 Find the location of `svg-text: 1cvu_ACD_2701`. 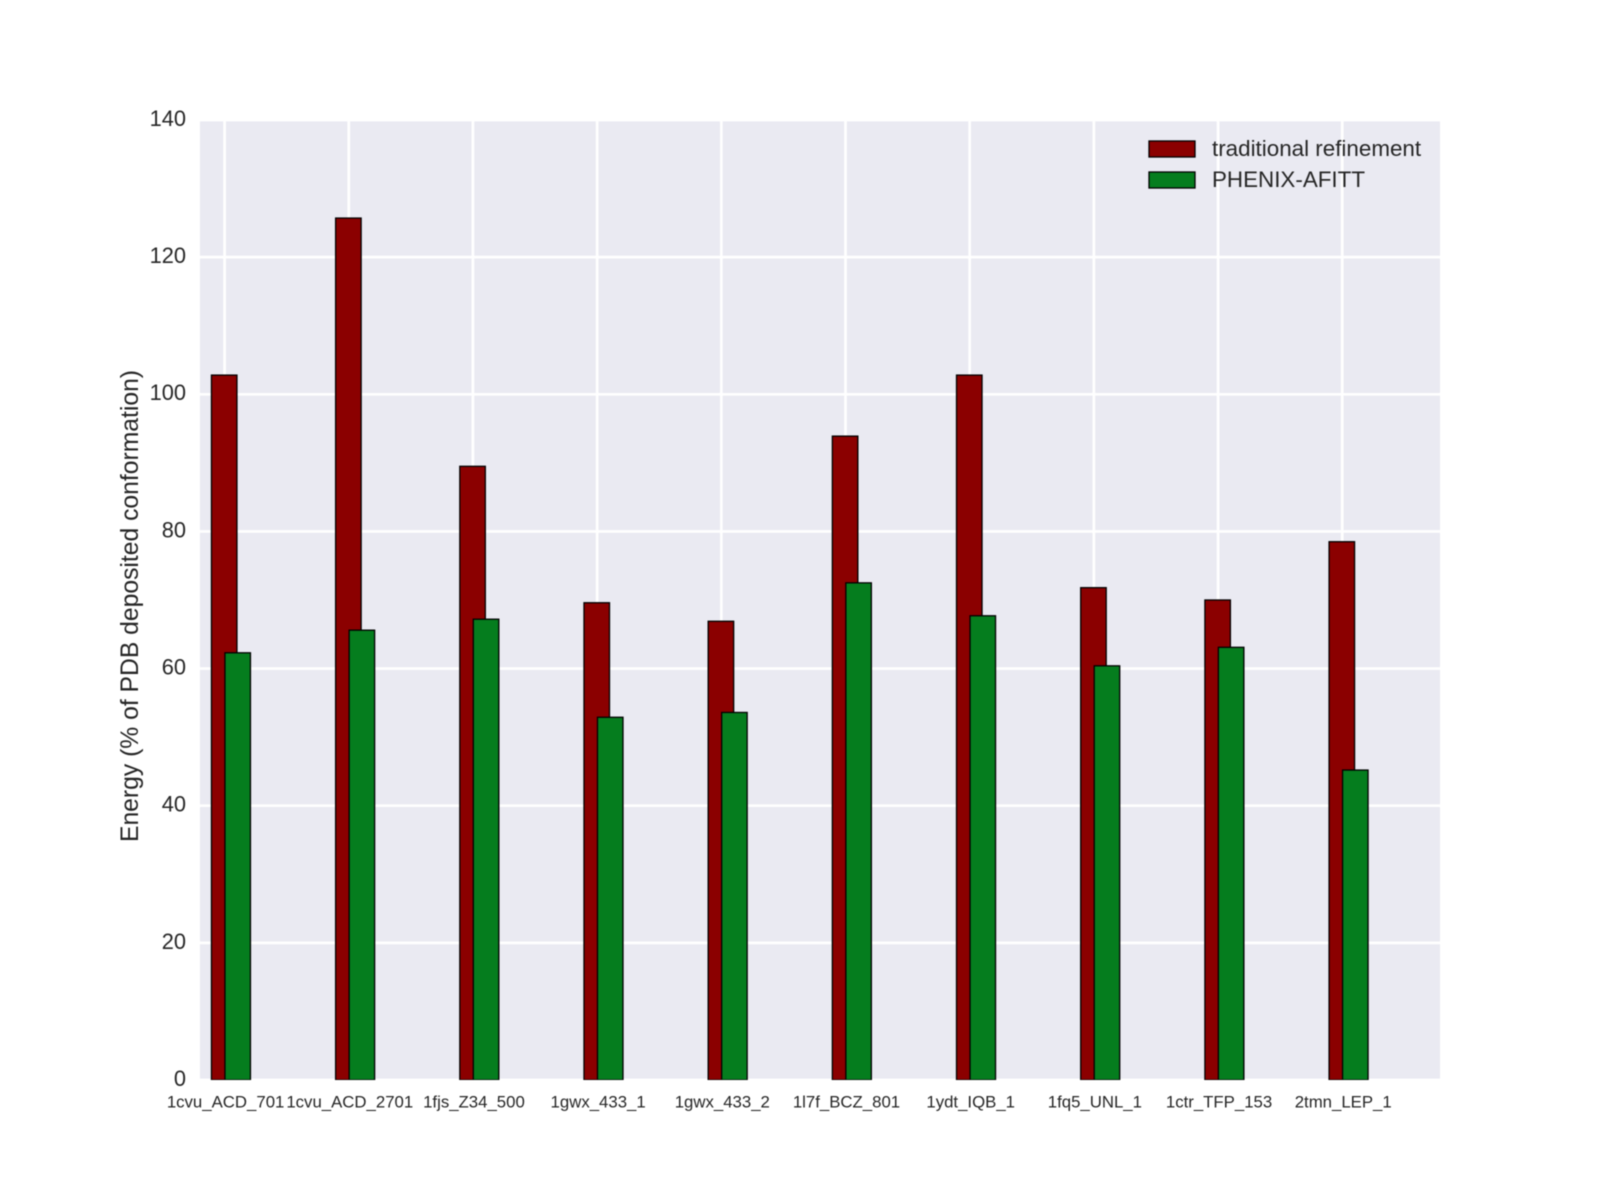

svg-text: 1cvu_ACD_2701 is located at coordinates (349, 1102).